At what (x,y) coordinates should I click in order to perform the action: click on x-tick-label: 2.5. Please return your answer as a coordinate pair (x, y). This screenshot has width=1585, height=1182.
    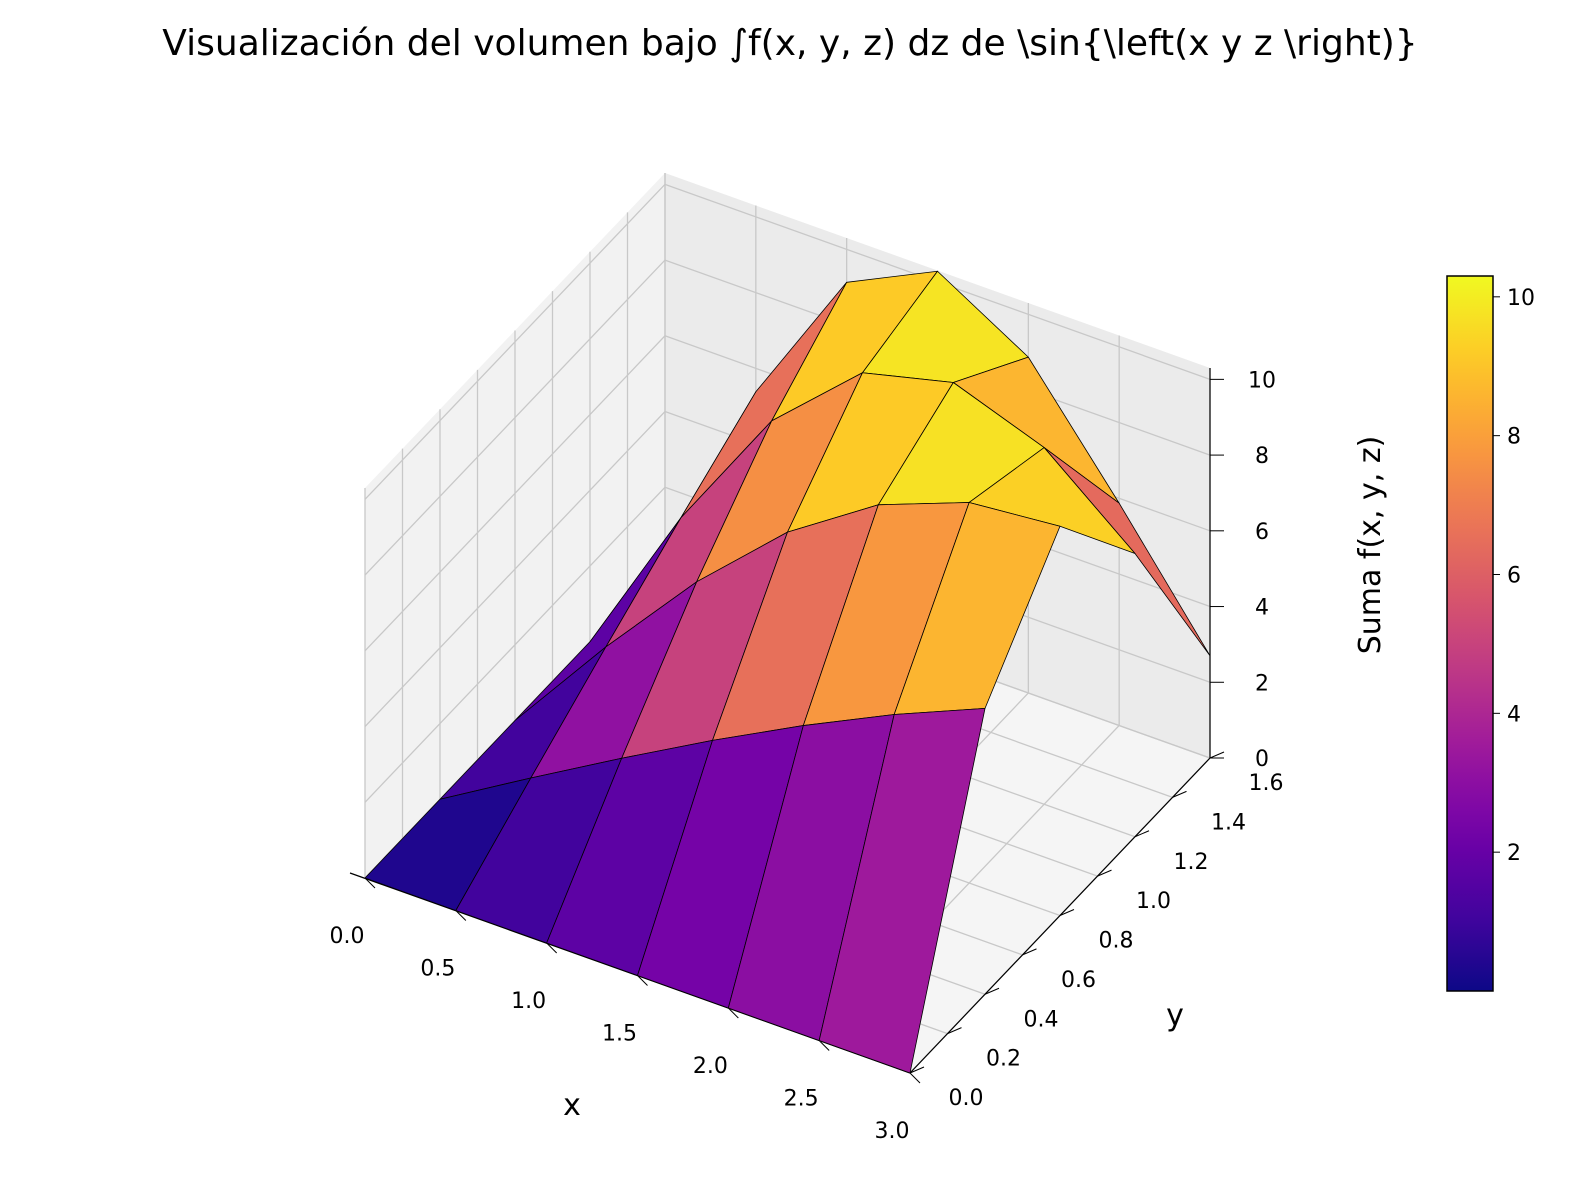
    Looking at the image, I should click on (801, 1099).